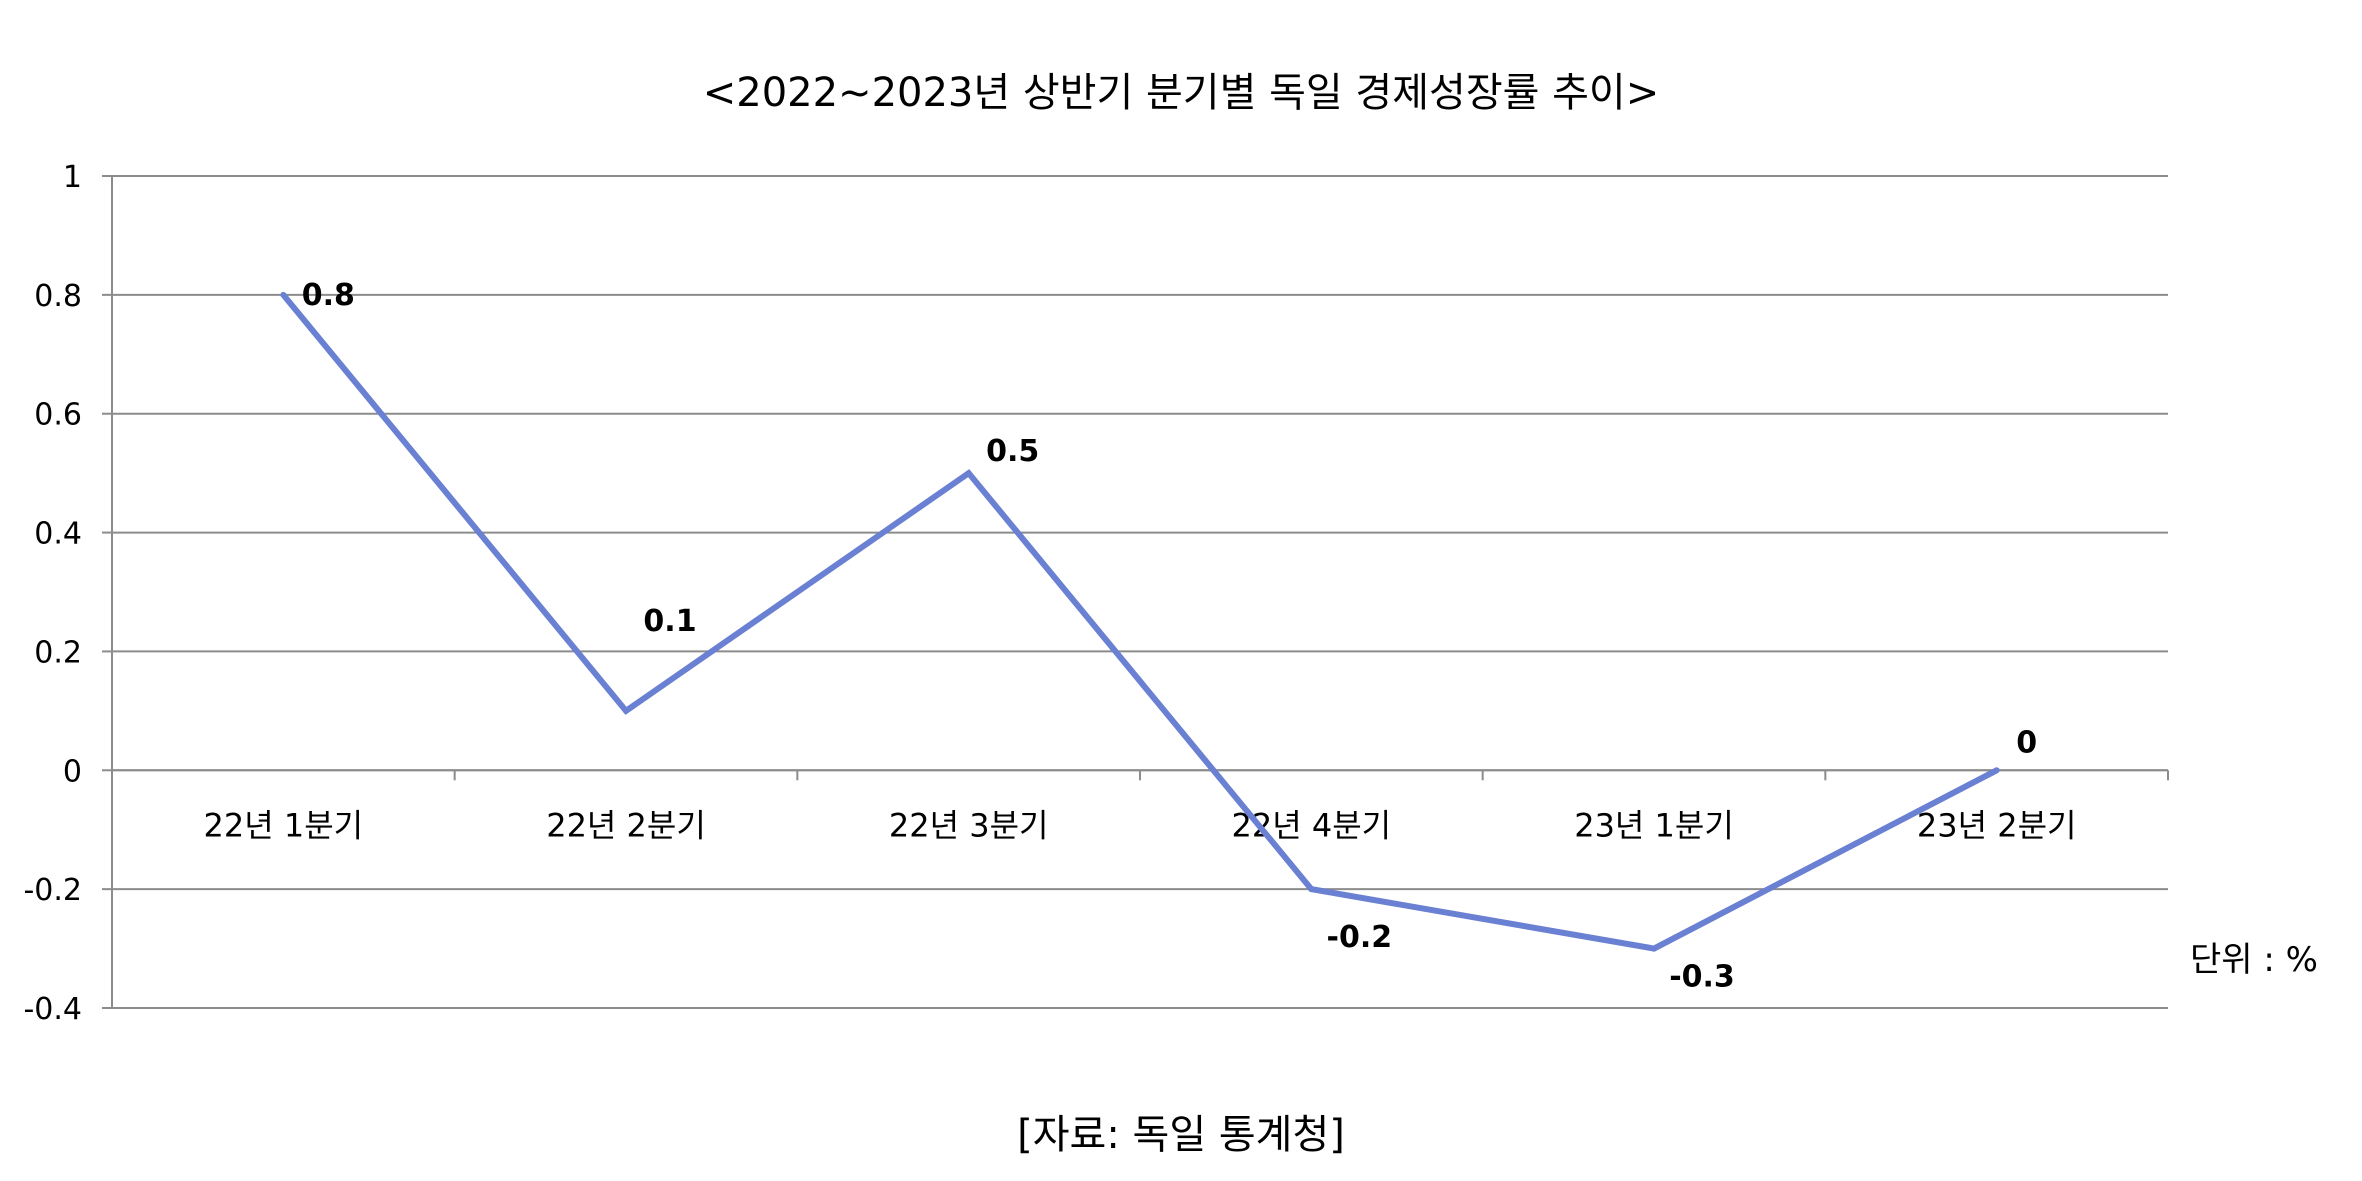 This screenshot has height=1181, width=2362. What do you see at coordinates (1181, 1135) in the screenshot?
I see `source-label: [자료: 독일 통계청]` at bounding box center [1181, 1135].